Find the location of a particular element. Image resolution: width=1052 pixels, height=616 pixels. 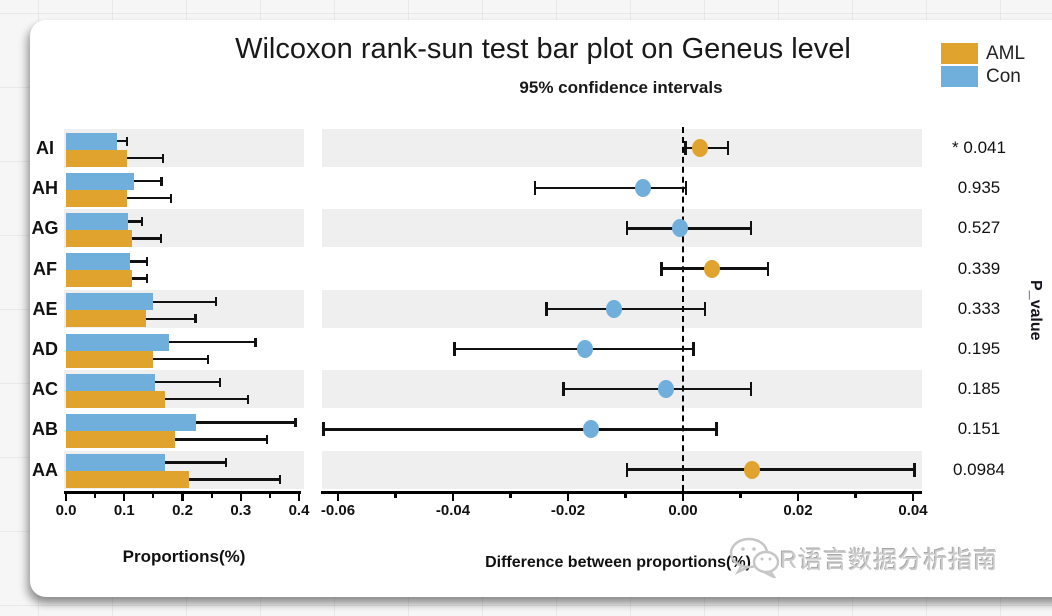

legend-label-con: Con is located at coordinates (1003, 76).